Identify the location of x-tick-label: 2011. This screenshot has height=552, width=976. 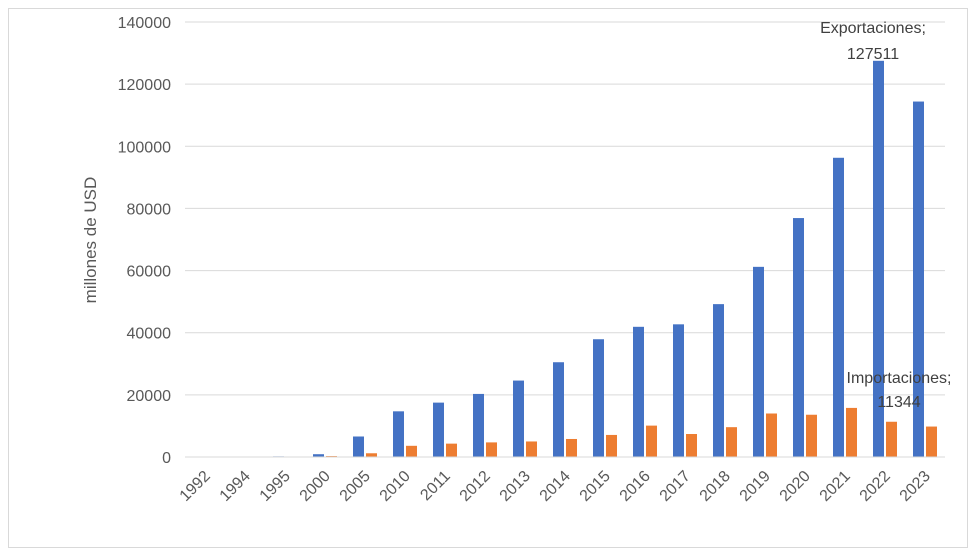
(435, 486).